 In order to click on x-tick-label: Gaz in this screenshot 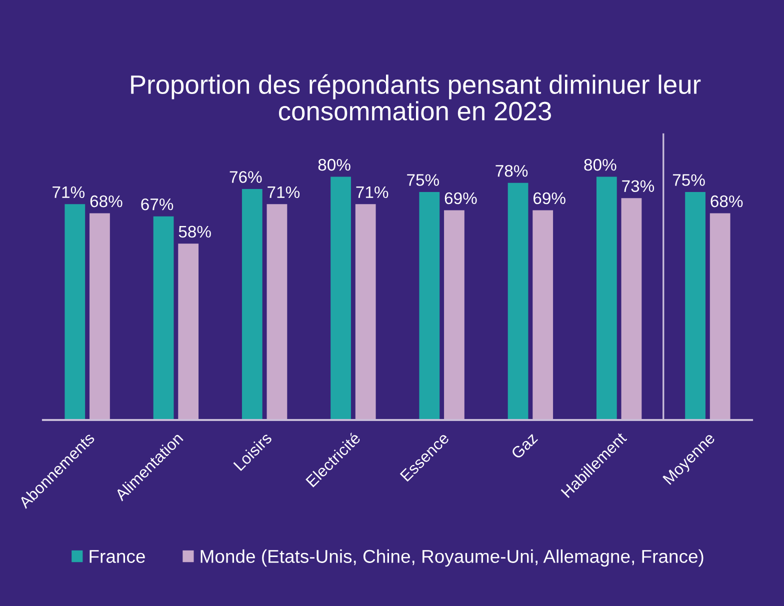, I will do `click(524, 446)`.